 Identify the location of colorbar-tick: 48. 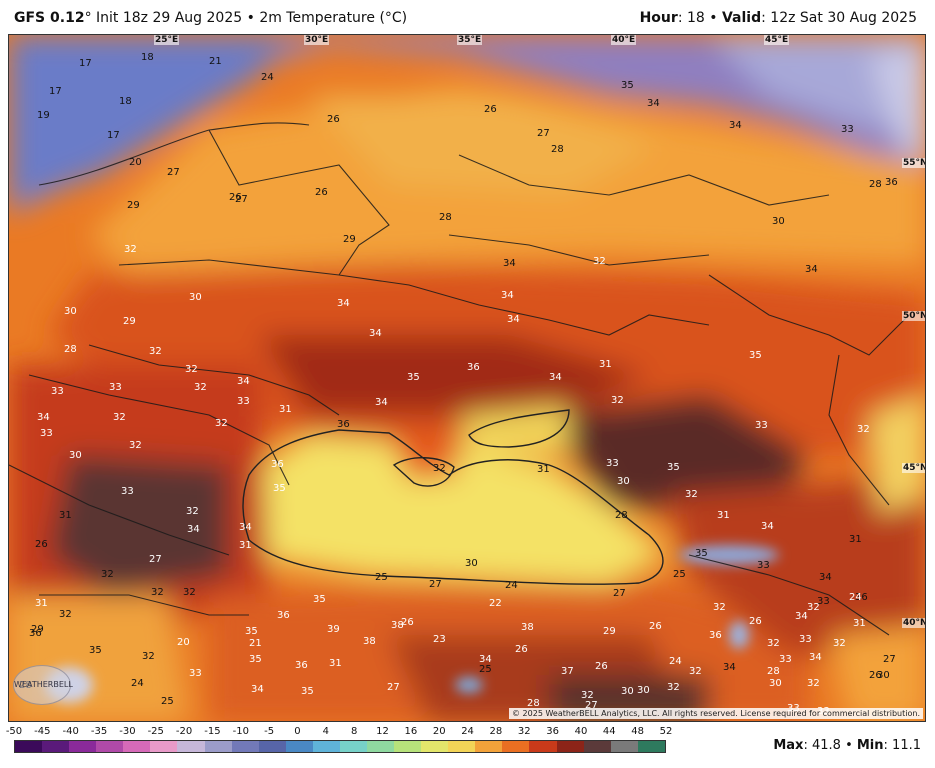
(638, 731).